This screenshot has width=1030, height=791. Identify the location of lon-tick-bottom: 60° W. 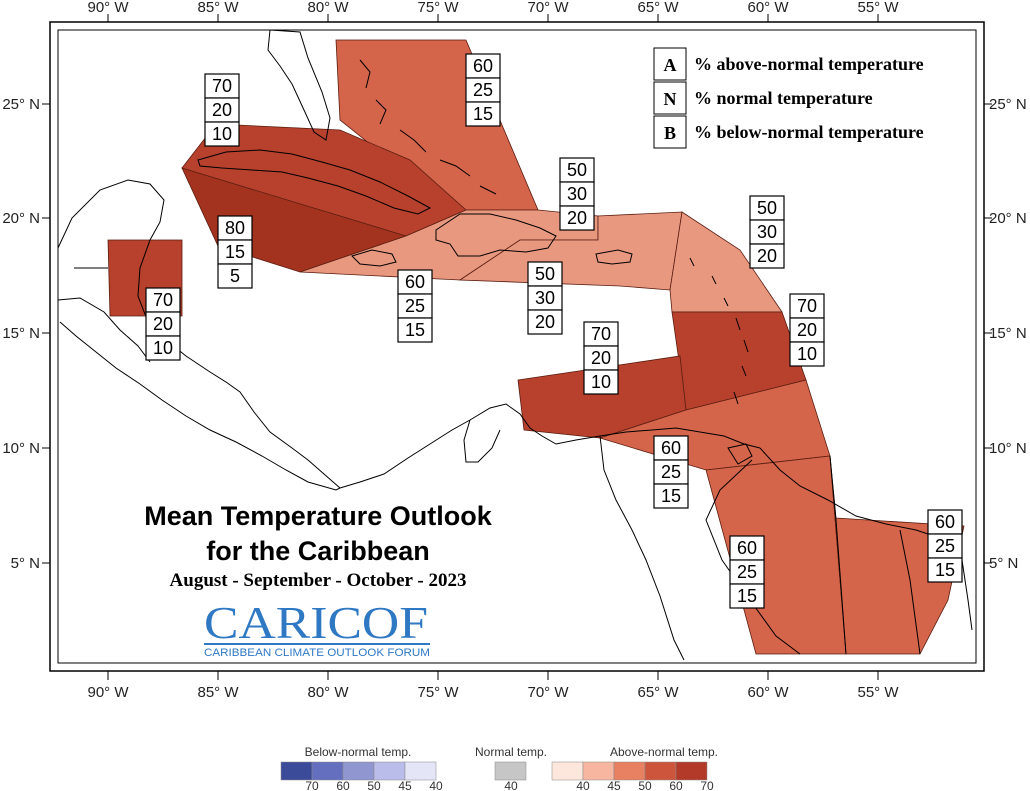
(768, 692).